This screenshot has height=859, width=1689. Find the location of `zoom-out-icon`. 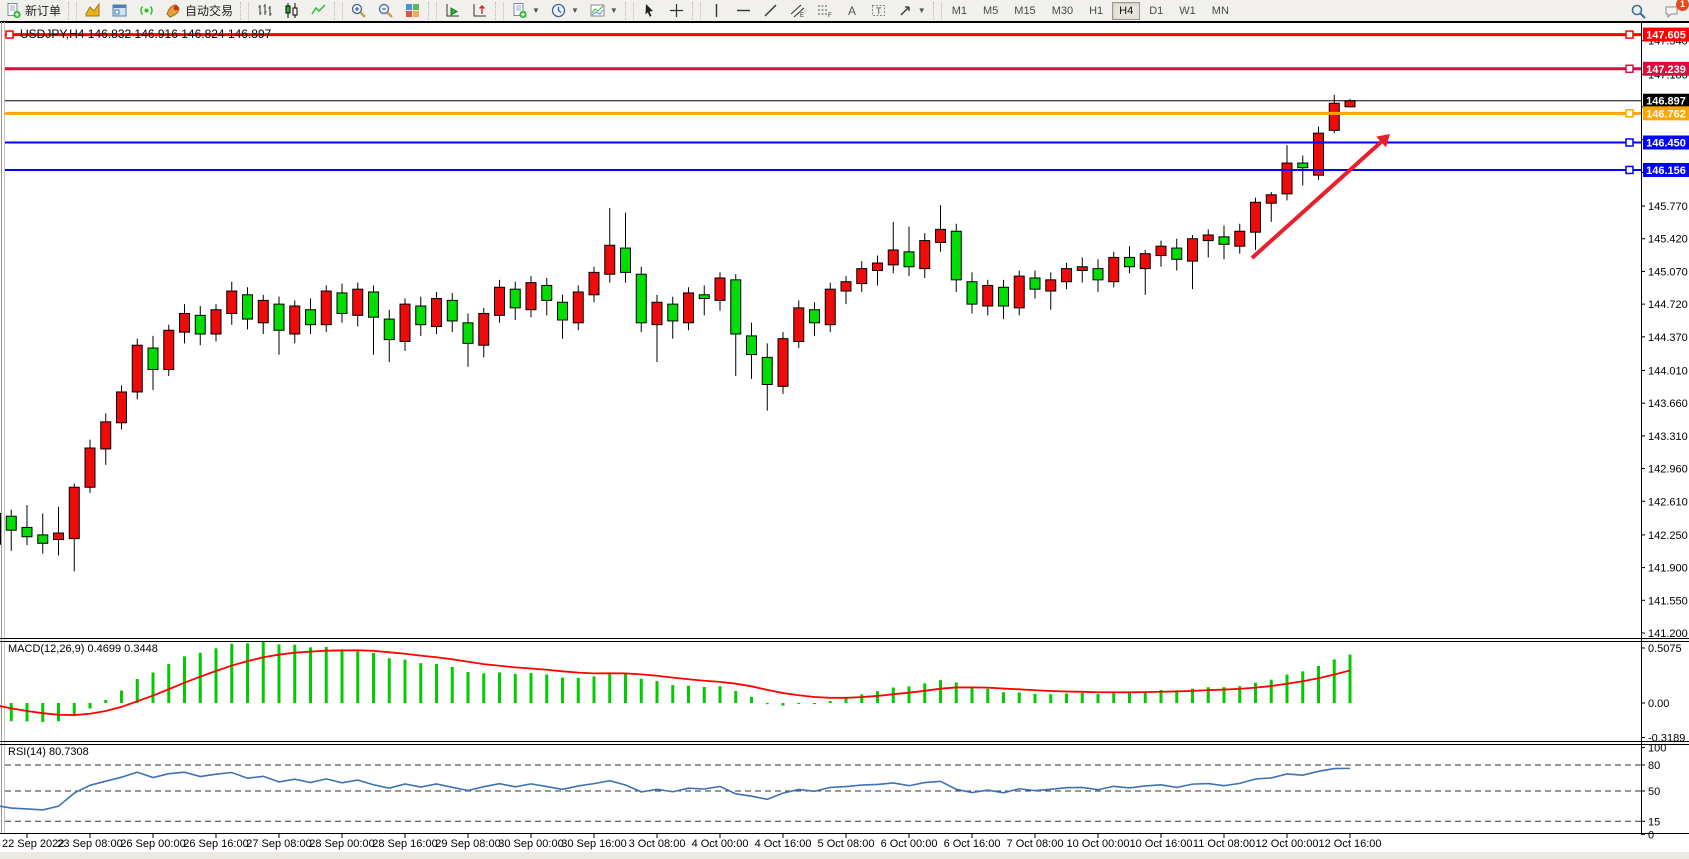

zoom-out-icon is located at coordinates (385, 10).